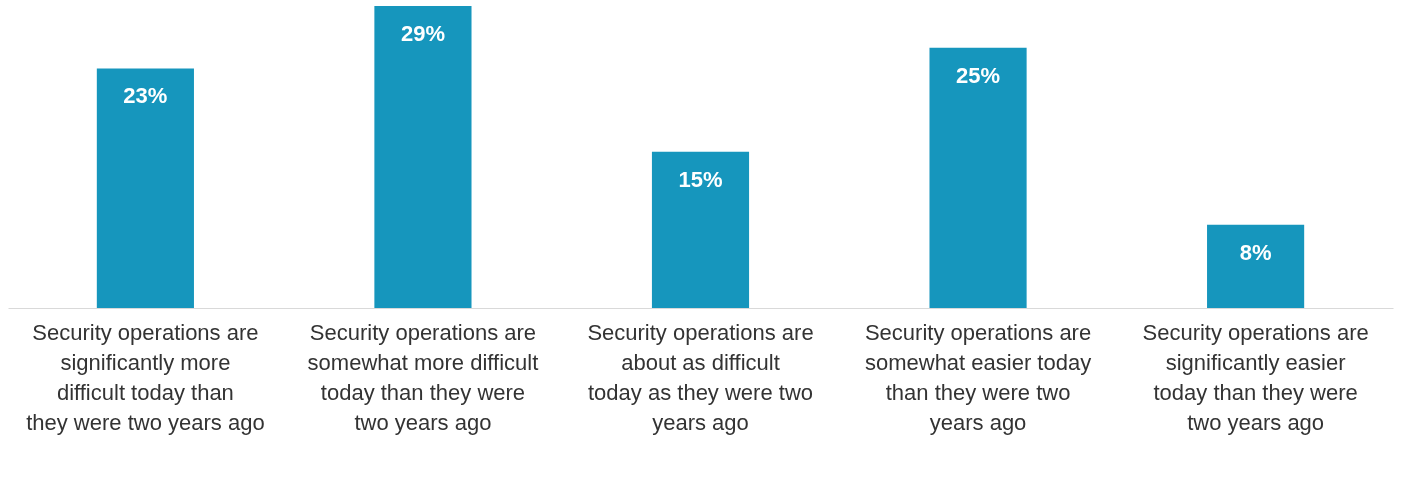 Image resolution: width=1403 pixels, height=504 pixels. I want to click on data-label: 8%, so click(1255, 252).